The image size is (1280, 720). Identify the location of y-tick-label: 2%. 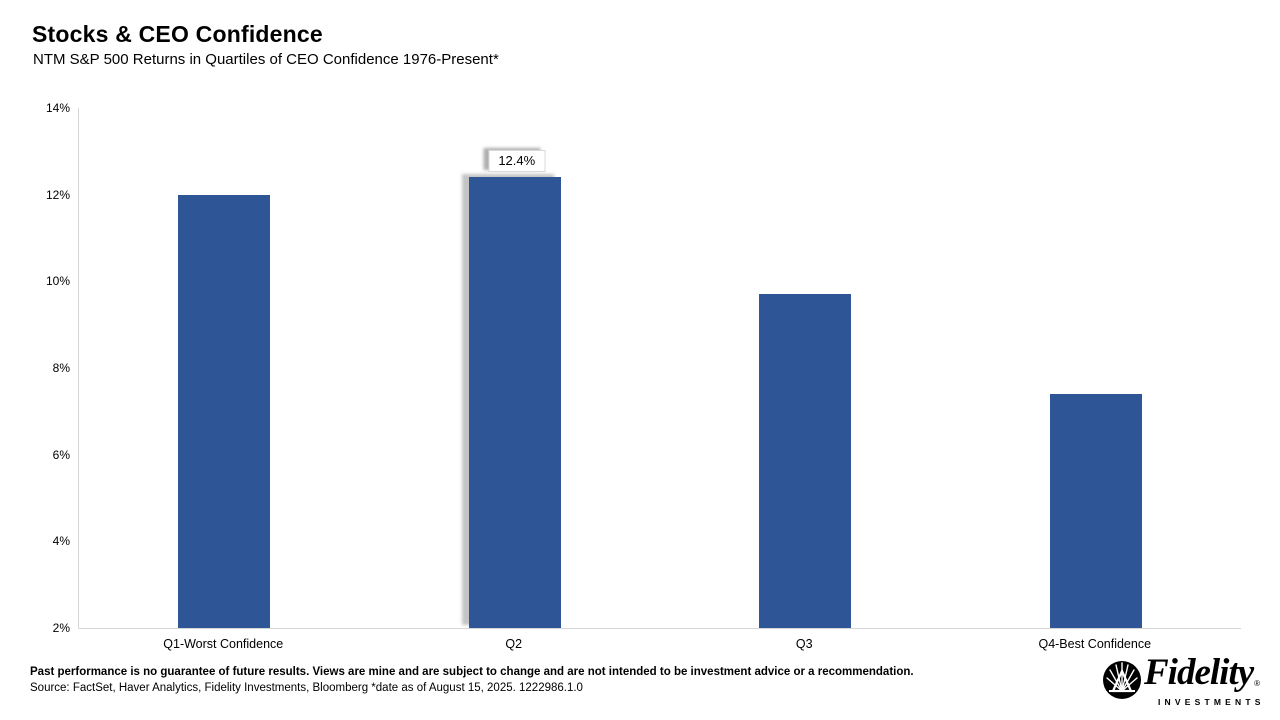
(61, 628).